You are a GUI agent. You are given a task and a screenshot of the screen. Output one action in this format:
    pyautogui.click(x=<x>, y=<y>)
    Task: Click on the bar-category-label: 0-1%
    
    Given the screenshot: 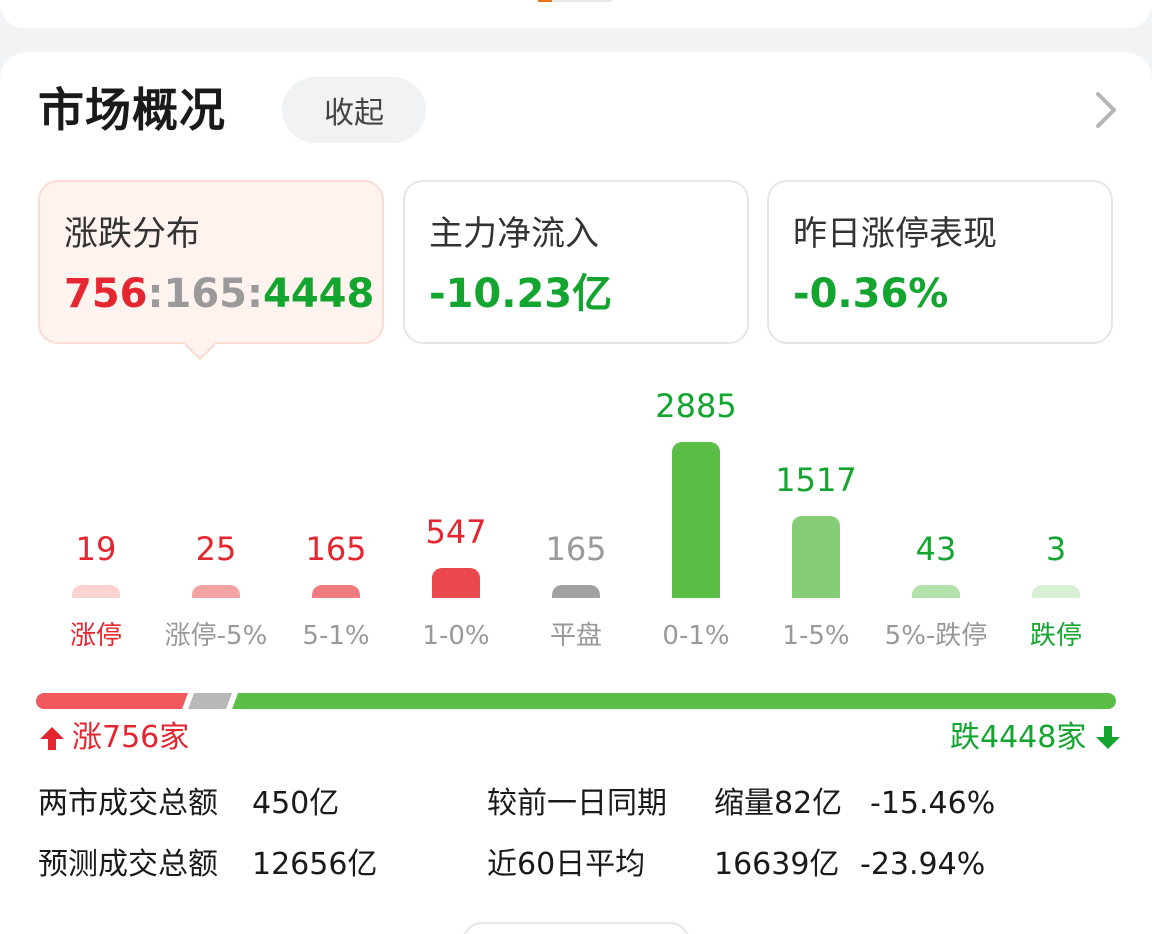 What is the action you would take?
    pyautogui.click(x=696, y=636)
    